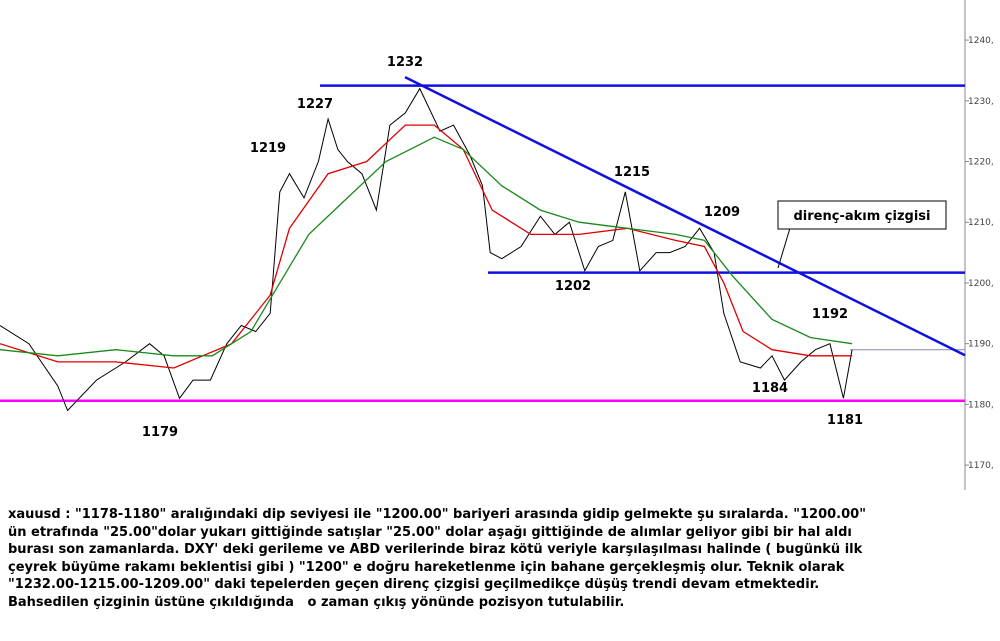 The image size is (1000, 641). I want to click on price-annotation: 1227, so click(315, 104).